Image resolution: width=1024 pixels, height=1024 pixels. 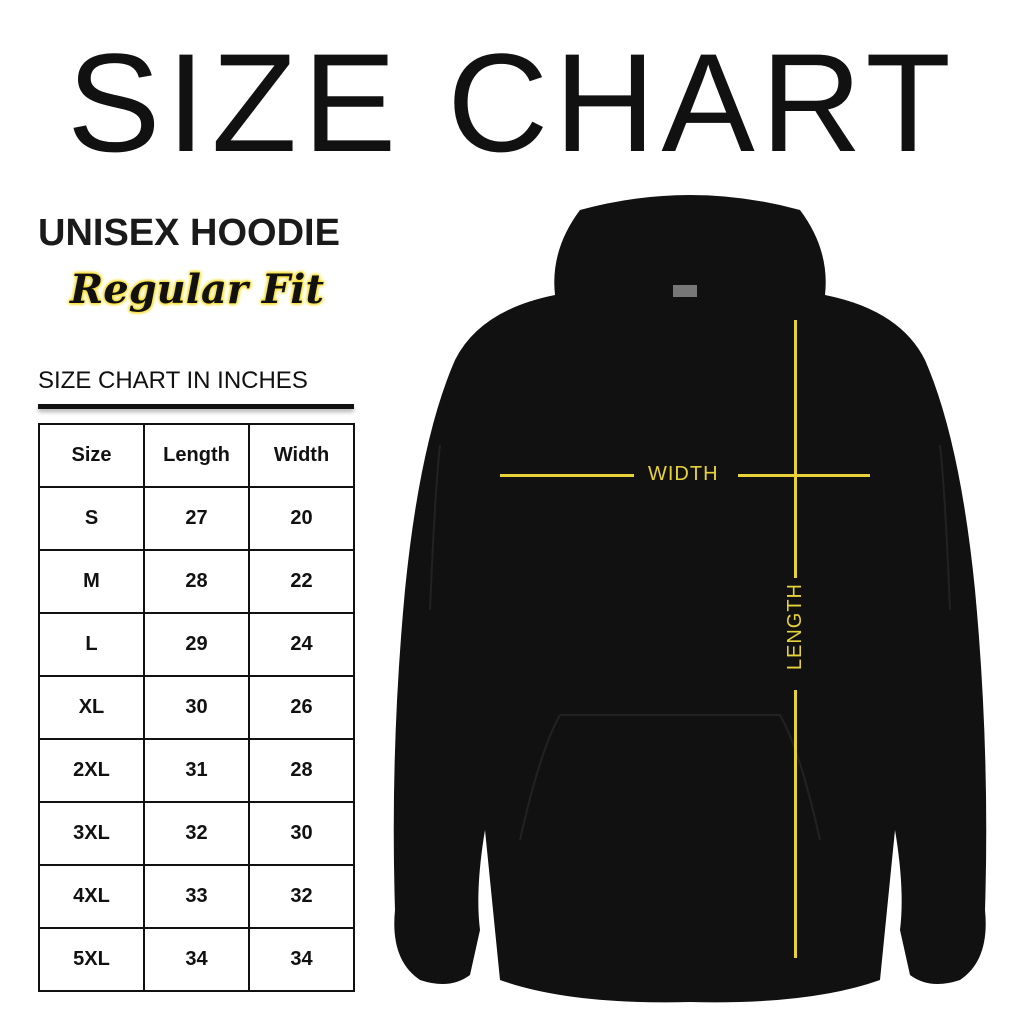 I want to click on length-label: LENGTH, so click(x=795, y=627).